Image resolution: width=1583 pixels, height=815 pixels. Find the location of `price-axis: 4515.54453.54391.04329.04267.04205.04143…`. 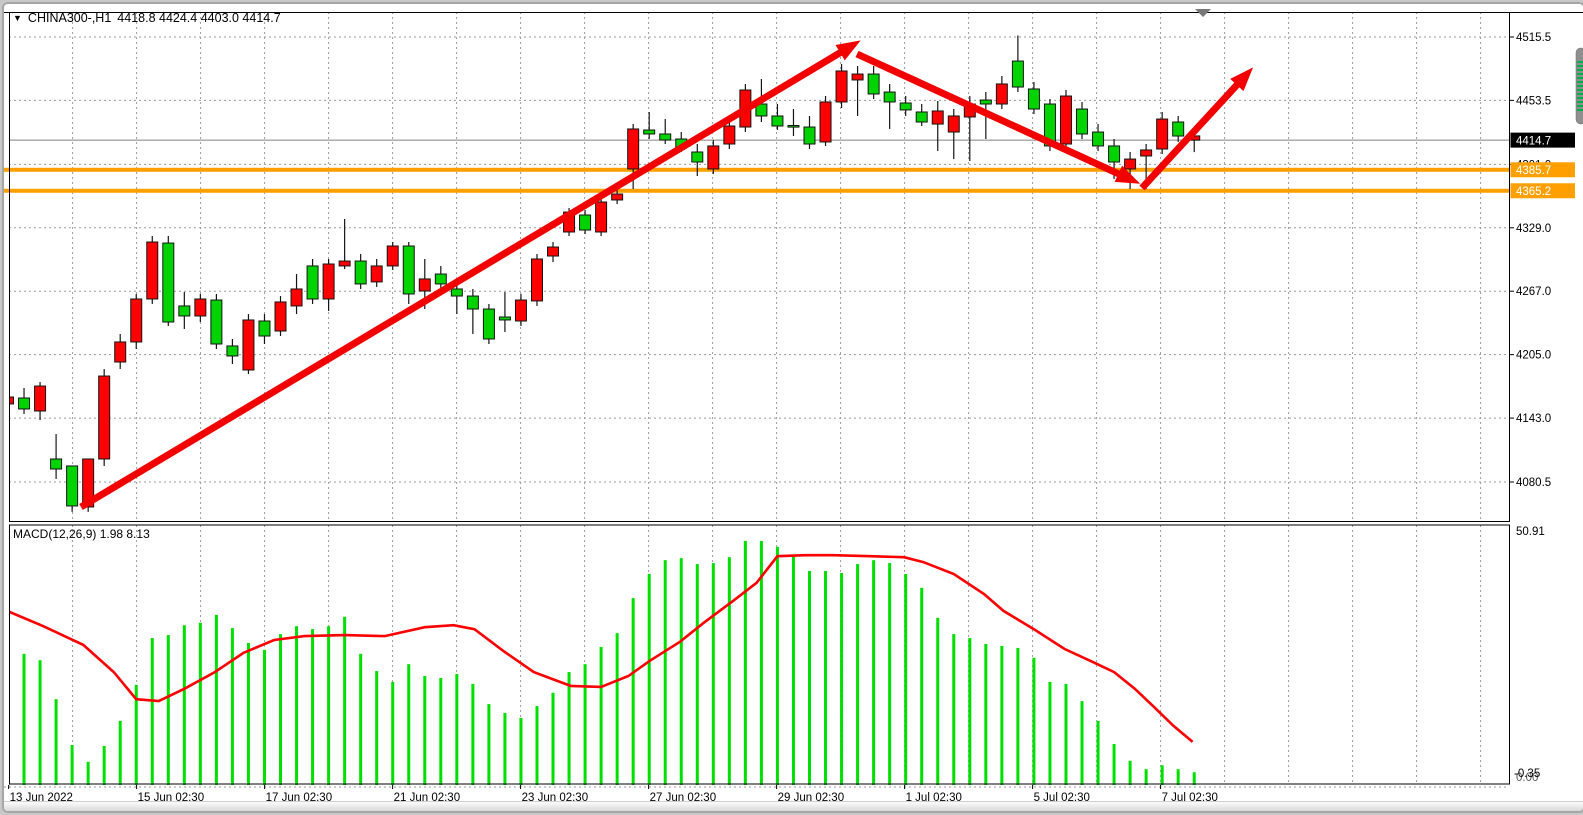

price-axis: 4515.54453.54391.04329.04267.04205.04143… is located at coordinates (1530, 408).